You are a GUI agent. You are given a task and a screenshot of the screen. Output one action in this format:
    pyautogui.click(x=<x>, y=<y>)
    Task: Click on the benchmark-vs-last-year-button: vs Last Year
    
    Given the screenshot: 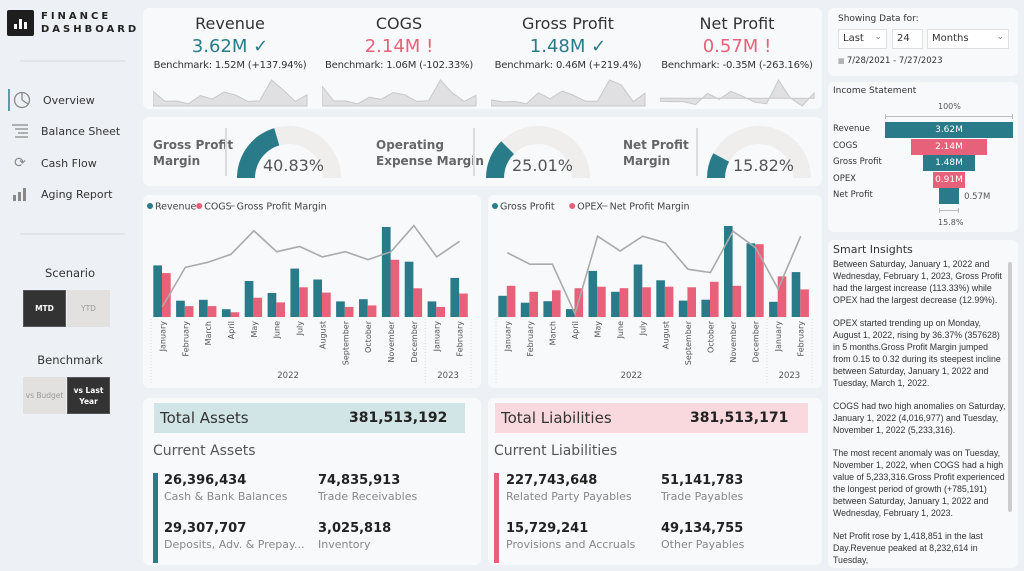 What is the action you would take?
    pyautogui.click(x=88, y=395)
    